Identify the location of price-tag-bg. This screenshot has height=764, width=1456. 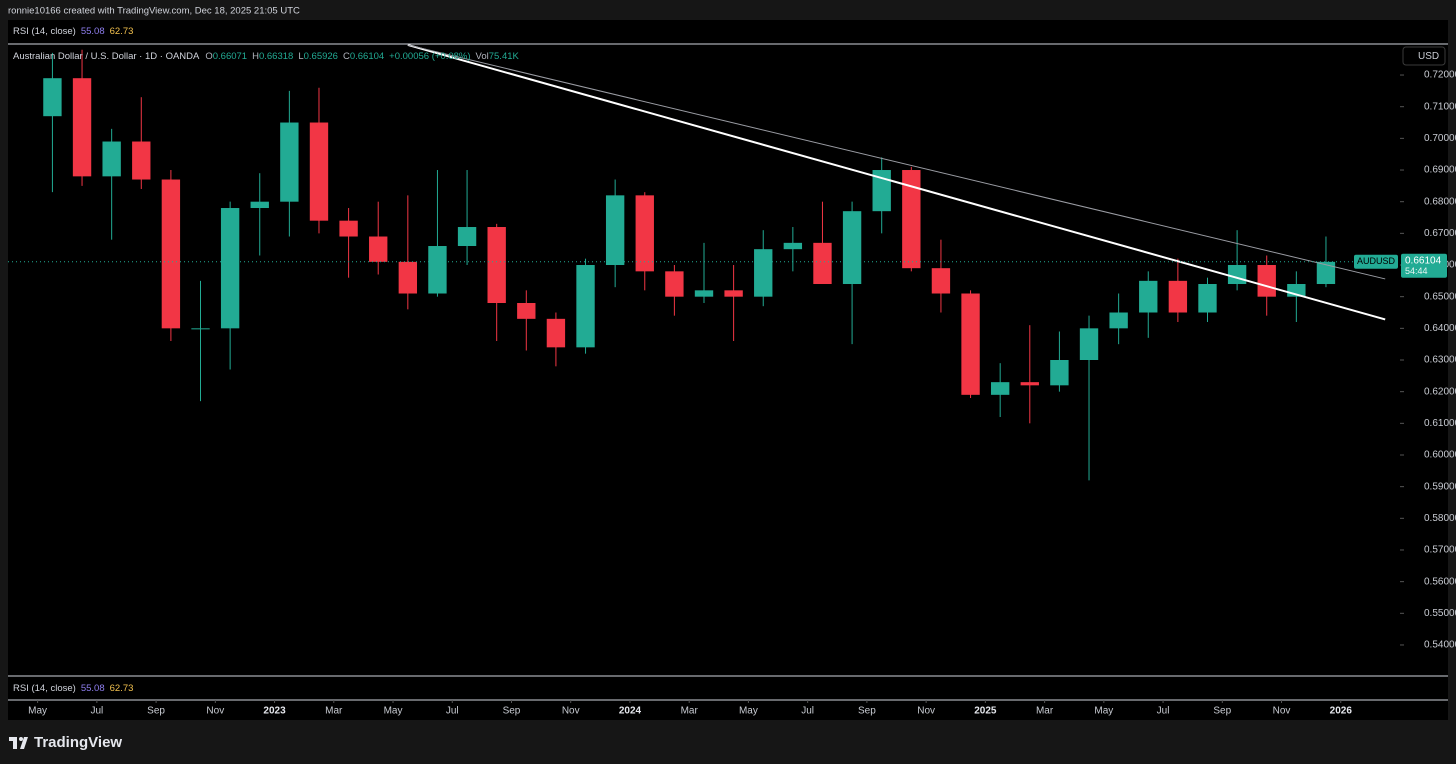
(1424, 265).